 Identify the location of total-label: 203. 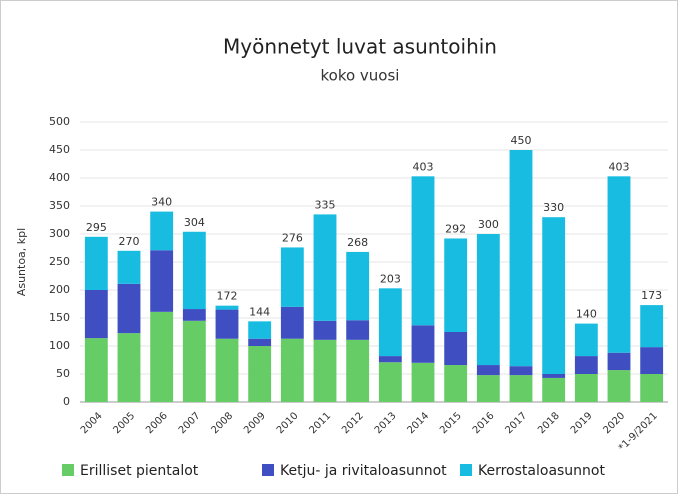
(390, 278).